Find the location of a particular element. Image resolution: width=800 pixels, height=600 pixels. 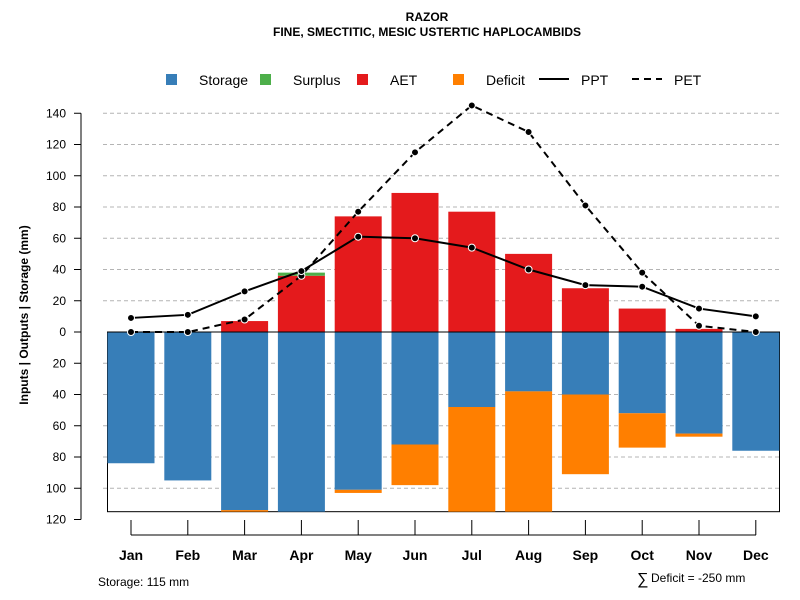

legend-label: Storage is located at coordinates (223, 80).